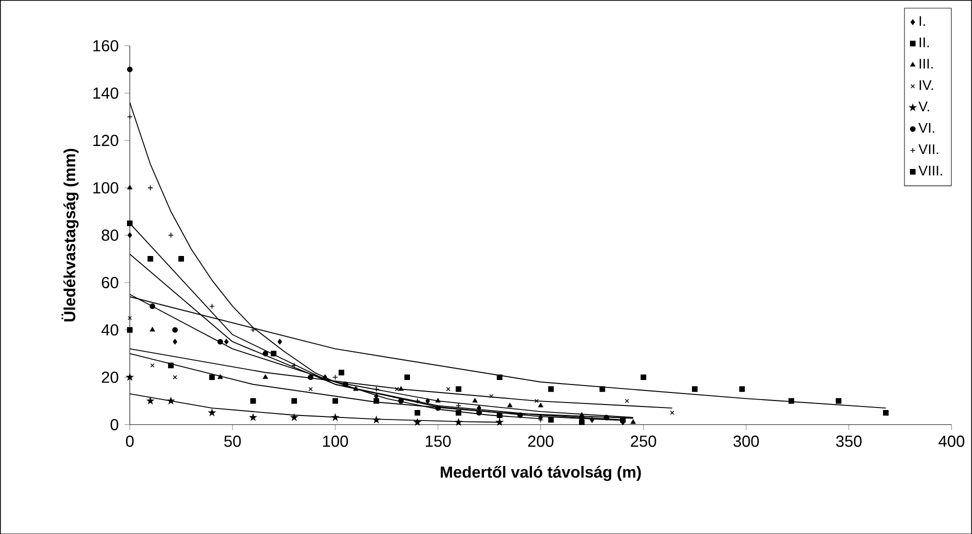  Describe the element at coordinates (105, 140) in the screenshot. I see `y-tick-label: 120` at that location.